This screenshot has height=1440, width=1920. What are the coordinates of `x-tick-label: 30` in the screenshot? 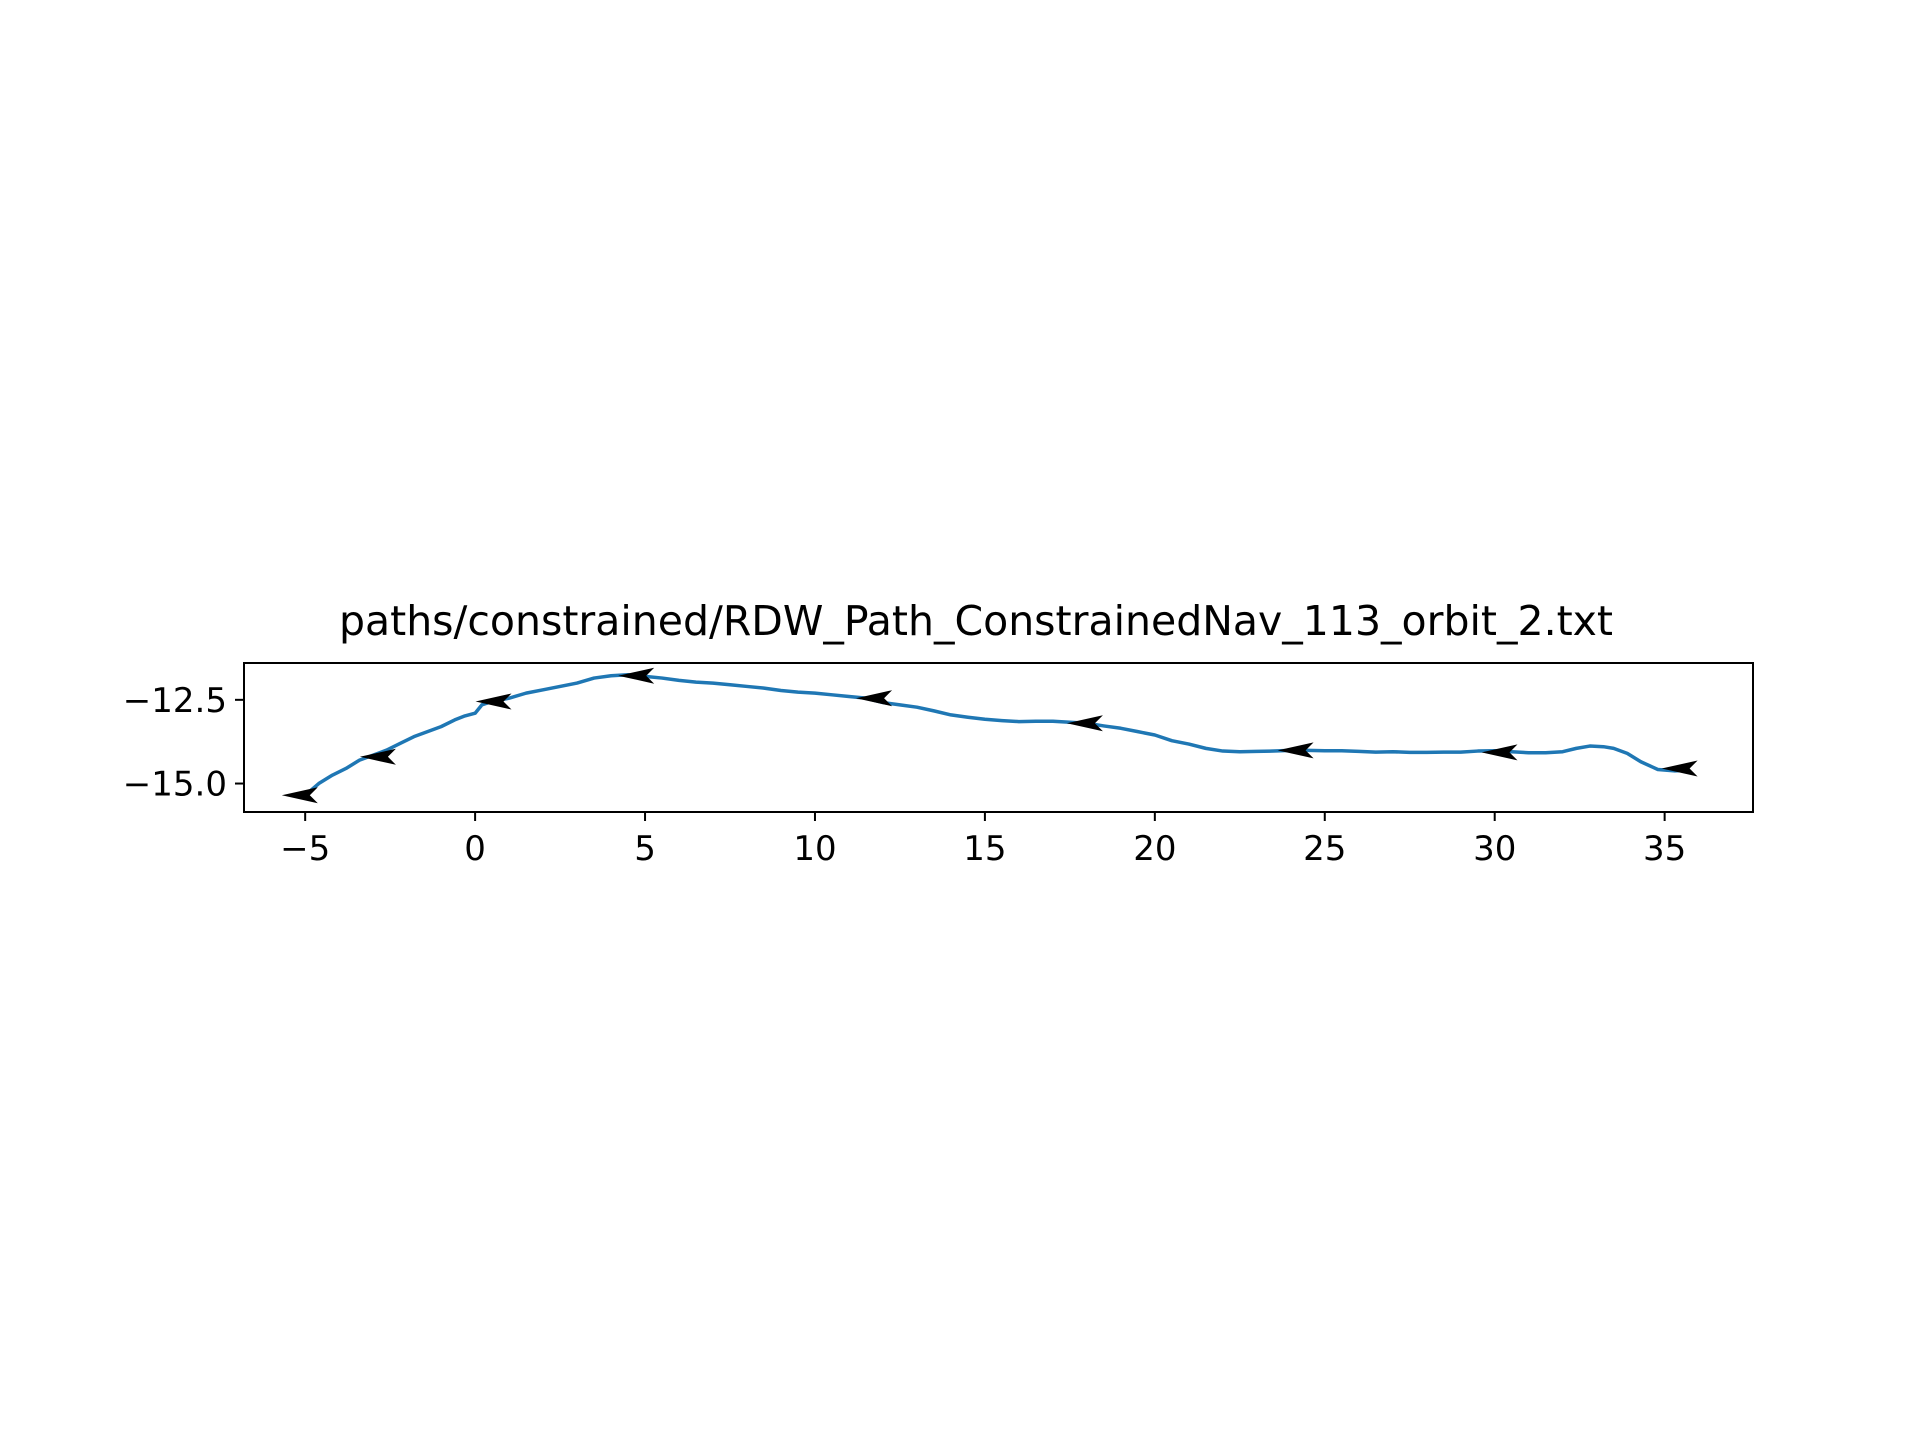 It's located at (1494, 849).